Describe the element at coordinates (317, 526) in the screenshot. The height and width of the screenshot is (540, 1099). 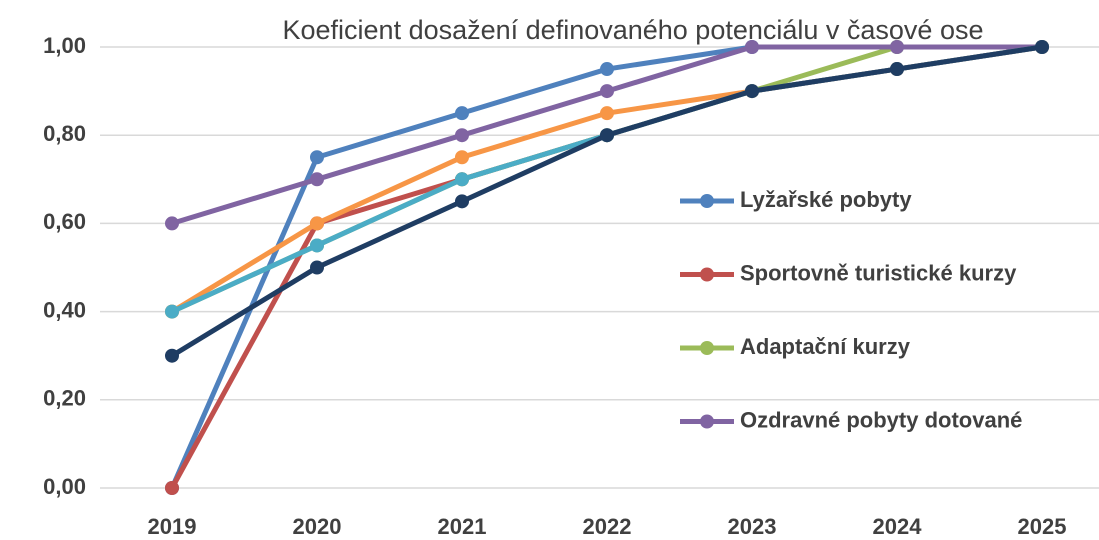
I see `x-tick-label: 2020` at that location.